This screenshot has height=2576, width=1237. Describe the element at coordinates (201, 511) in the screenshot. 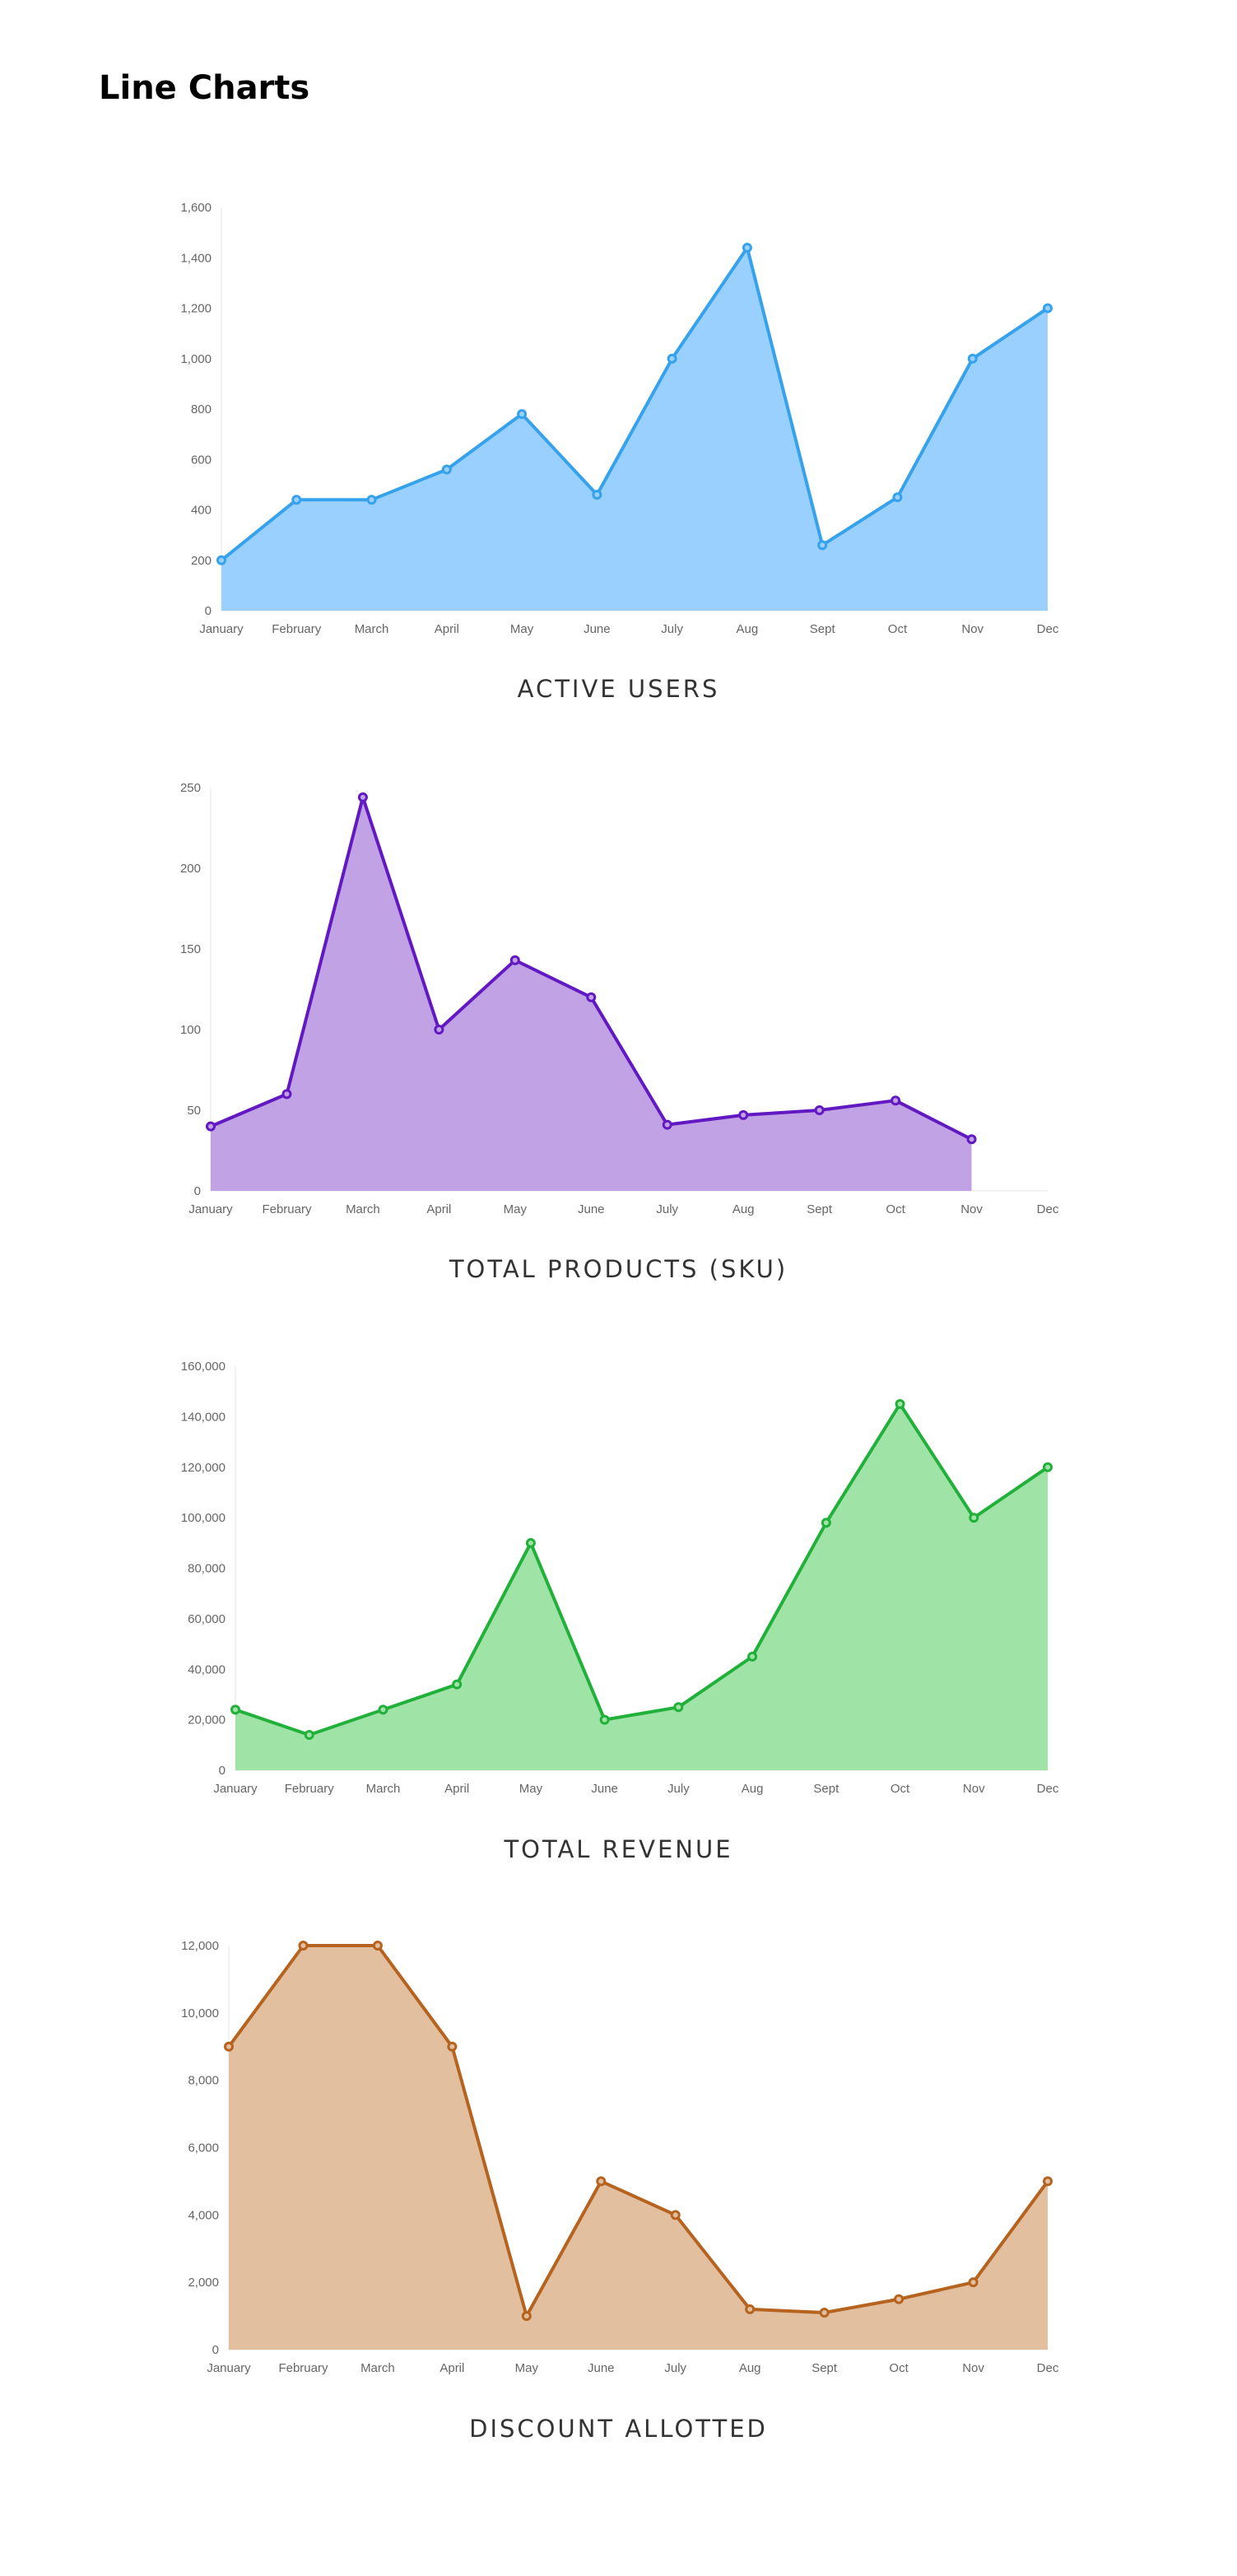

I see `y-tick-label: 400` at that location.